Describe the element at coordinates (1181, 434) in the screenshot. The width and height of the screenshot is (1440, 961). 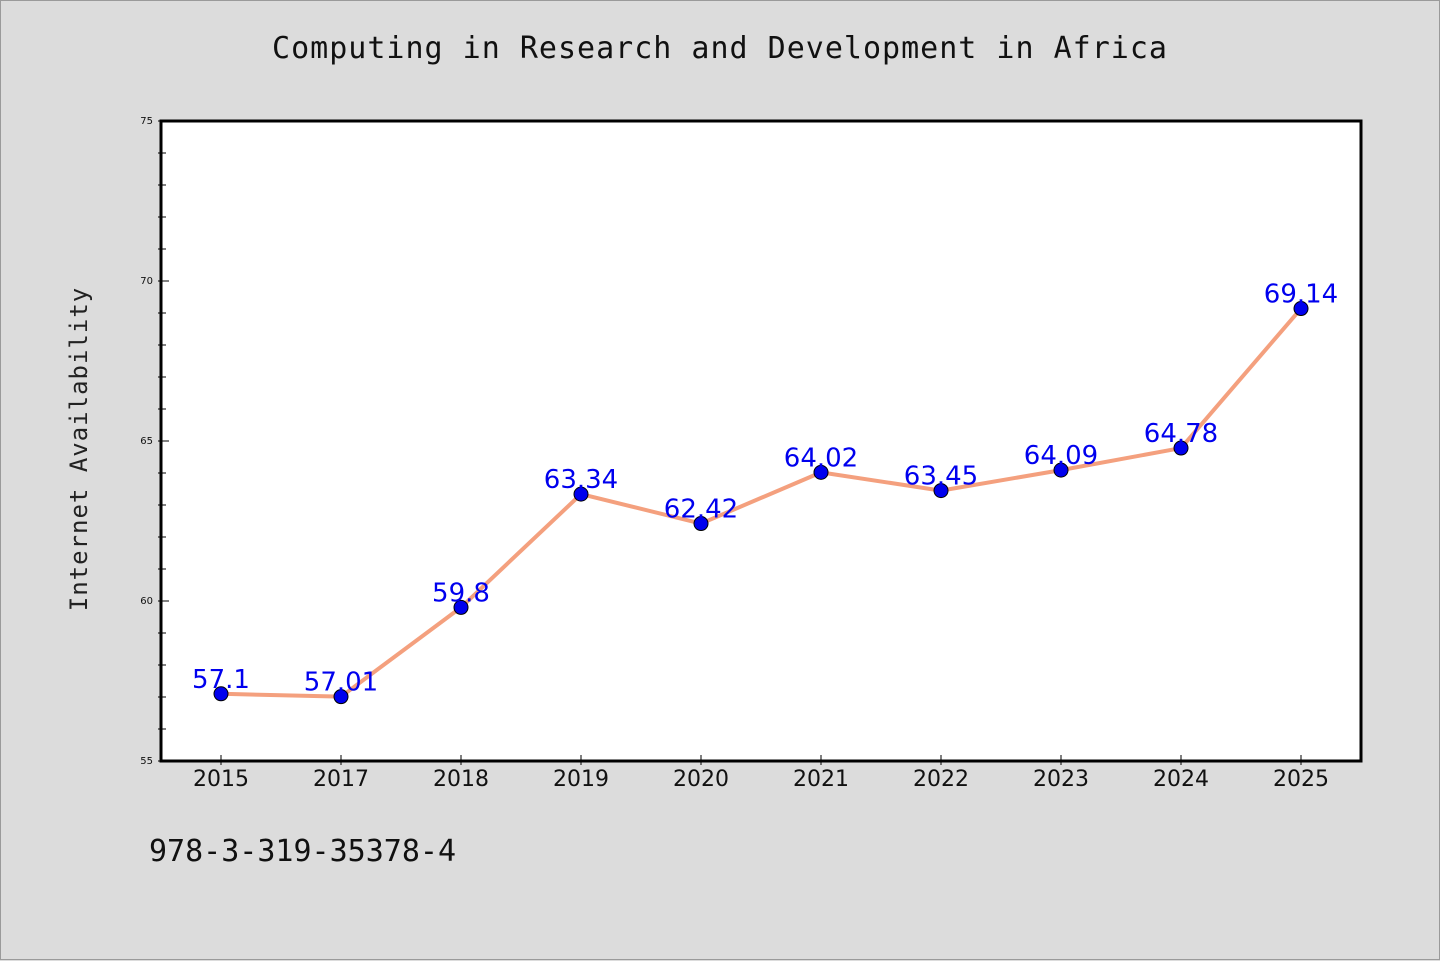
I see `data-label: 64.78` at that location.